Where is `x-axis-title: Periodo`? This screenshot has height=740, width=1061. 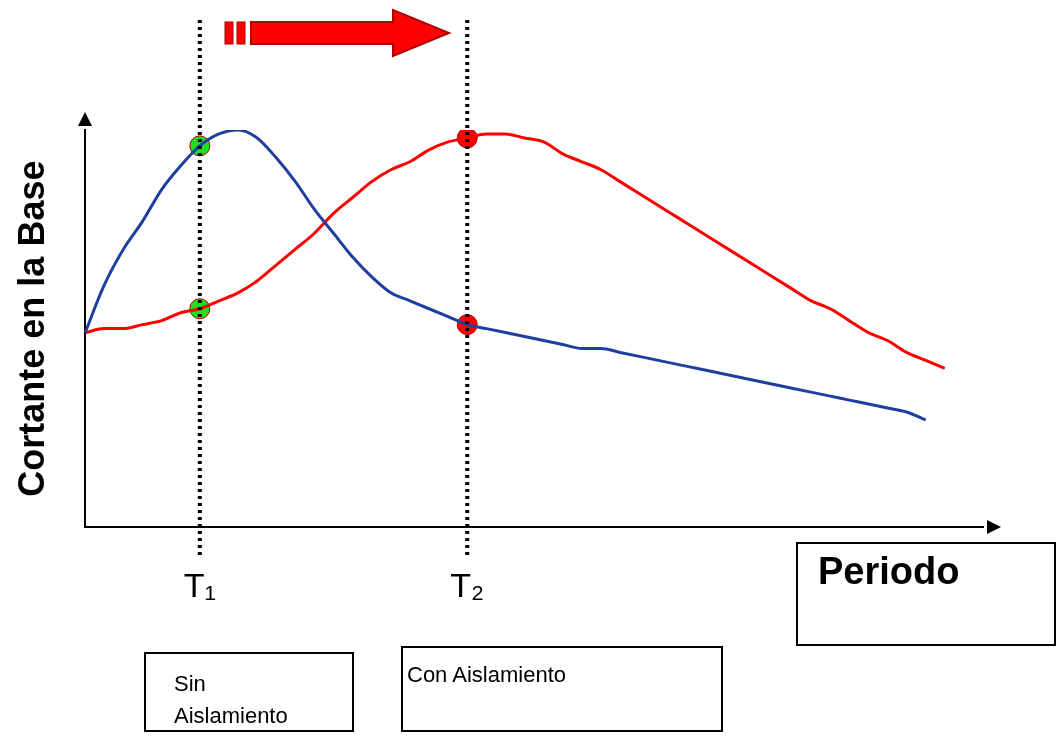
x-axis-title: Periodo is located at coordinates (926, 594).